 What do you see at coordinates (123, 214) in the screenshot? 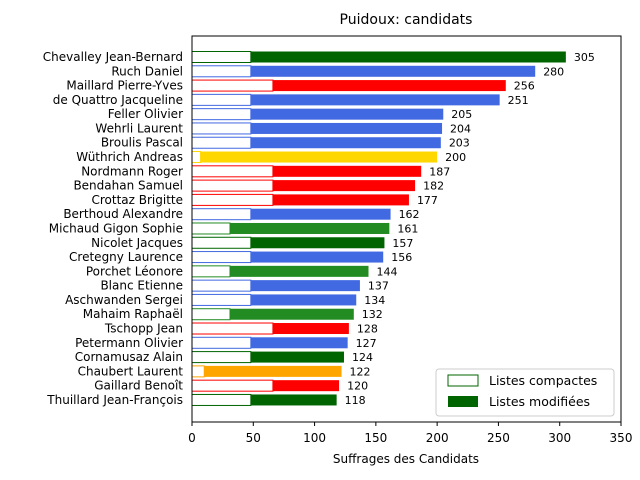
I see `category-label: Berthoud Alexandre` at bounding box center [123, 214].